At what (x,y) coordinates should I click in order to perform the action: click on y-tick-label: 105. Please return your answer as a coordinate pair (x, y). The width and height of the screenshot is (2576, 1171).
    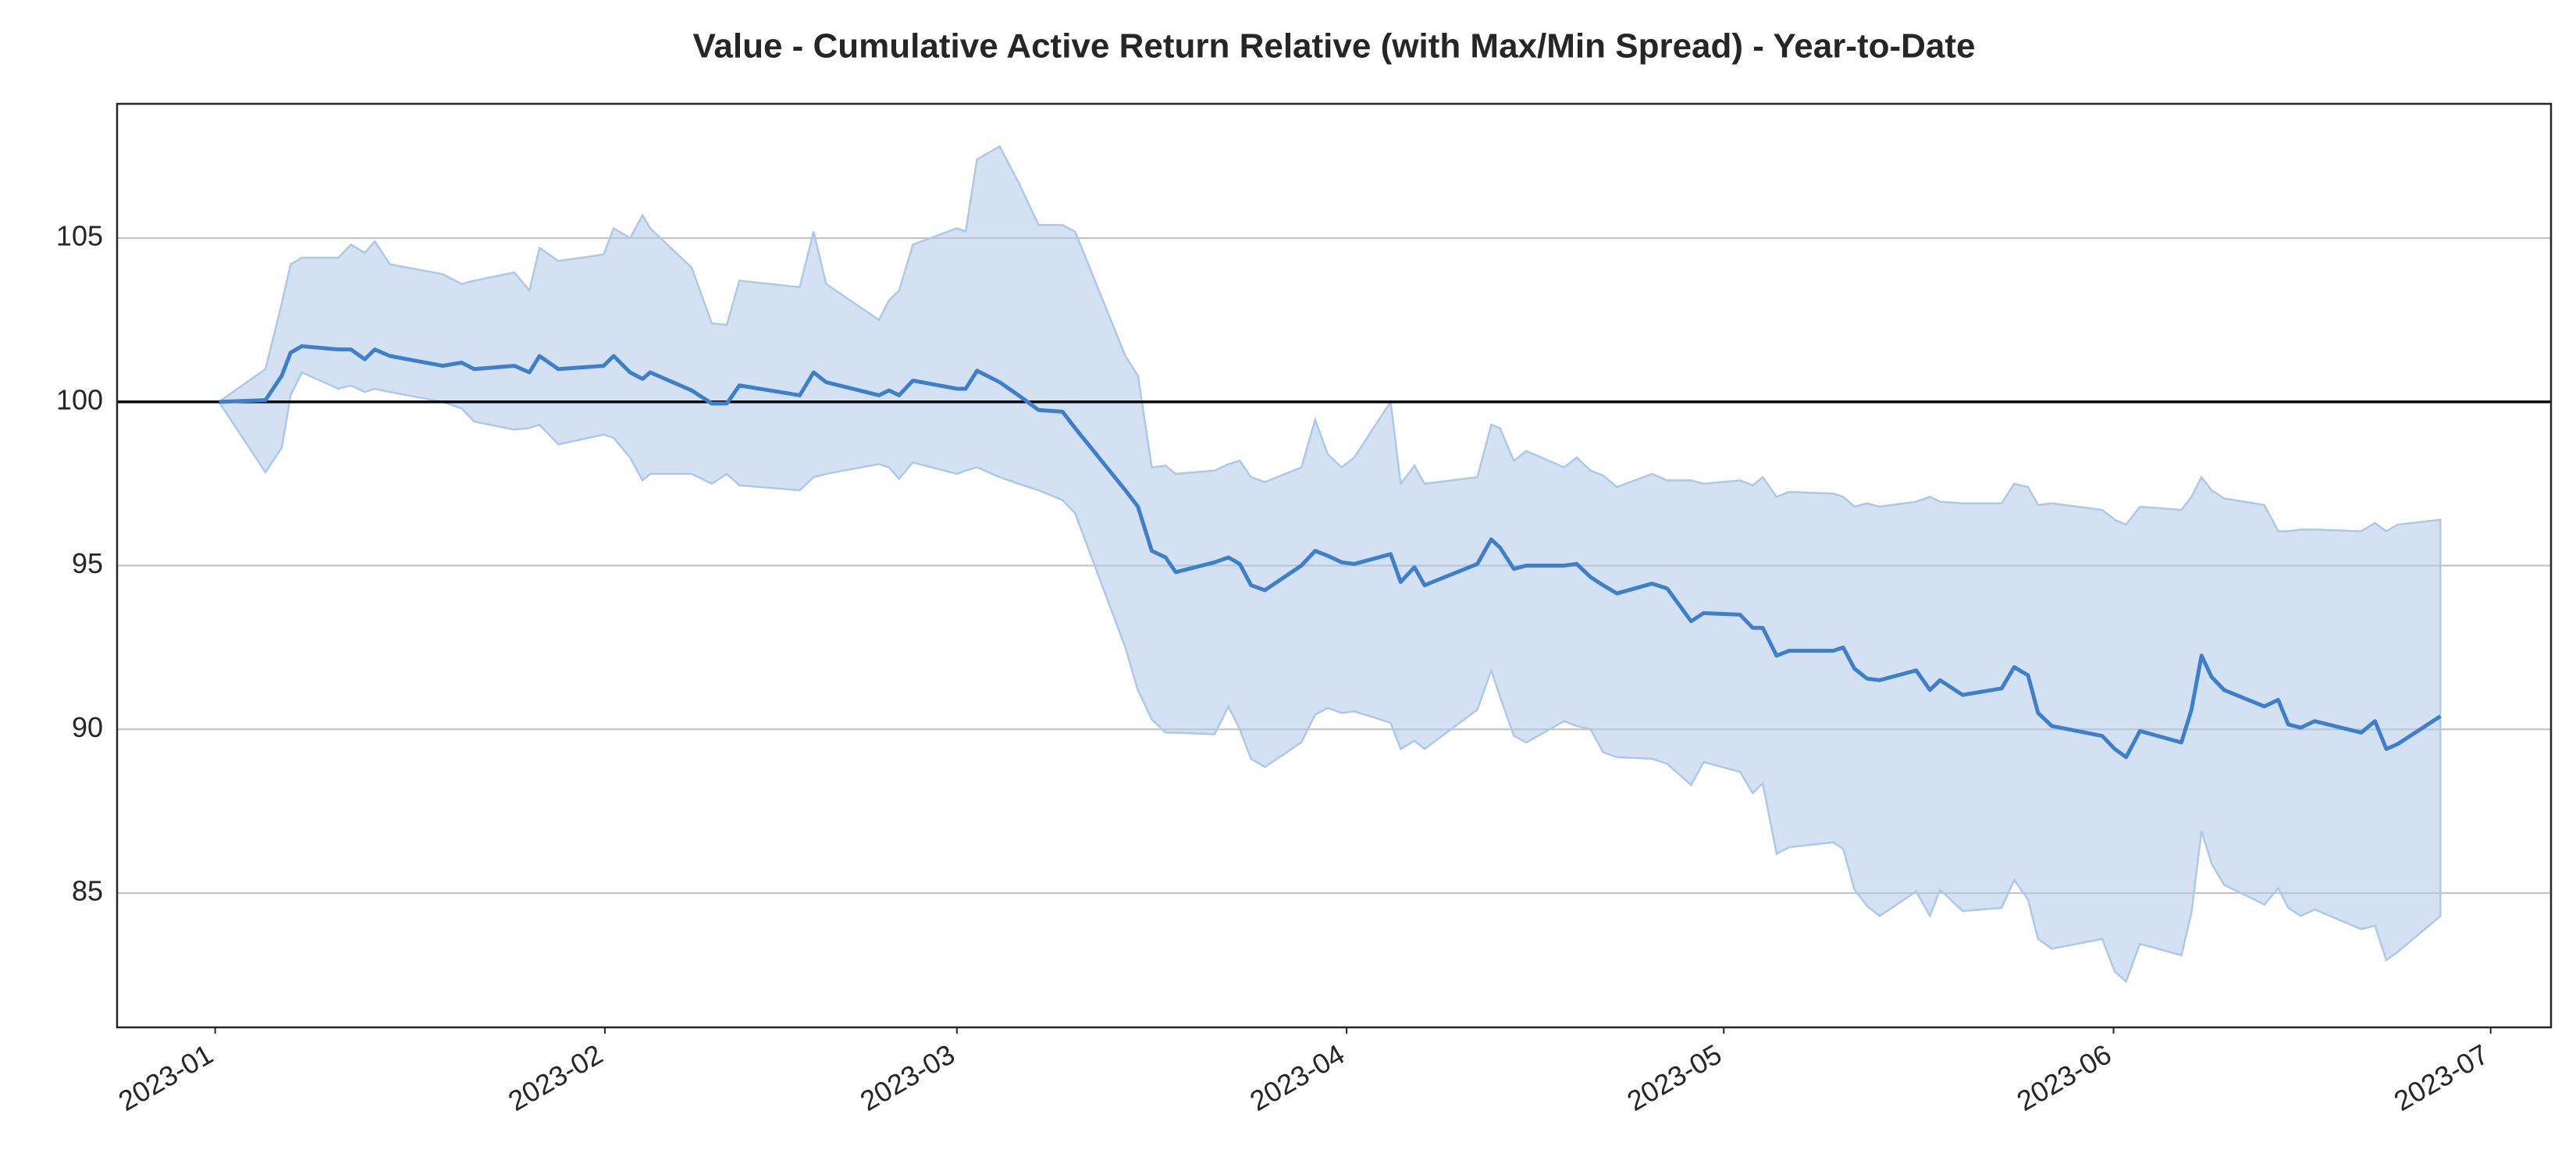
    Looking at the image, I should click on (79, 236).